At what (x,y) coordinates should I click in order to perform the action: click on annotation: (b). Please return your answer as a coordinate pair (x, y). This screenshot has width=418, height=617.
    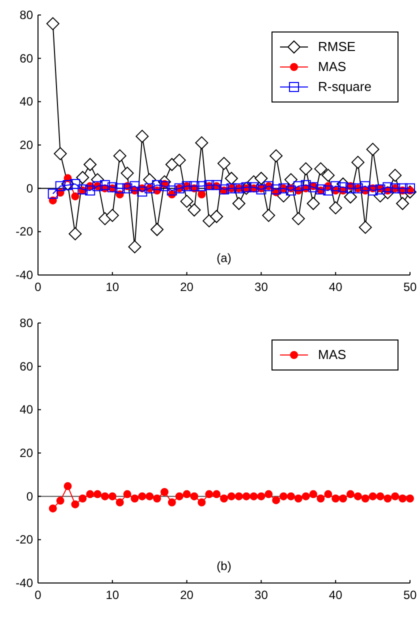
    Looking at the image, I should click on (224, 566).